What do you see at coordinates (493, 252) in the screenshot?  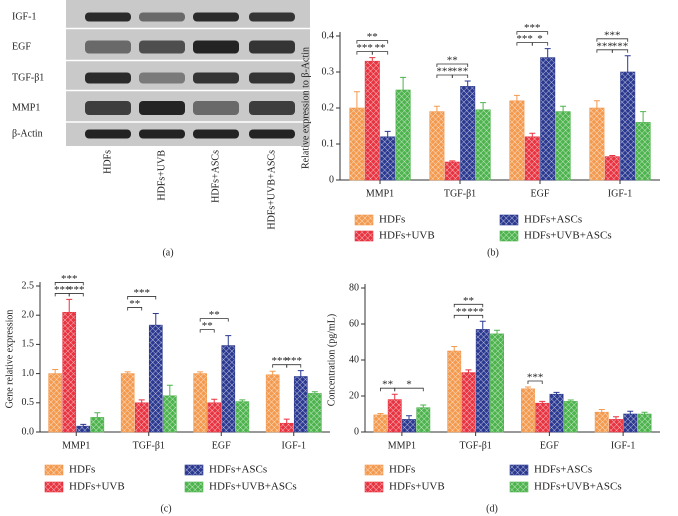 I see `panel-label: (b)` at bounding box center [493, 252].